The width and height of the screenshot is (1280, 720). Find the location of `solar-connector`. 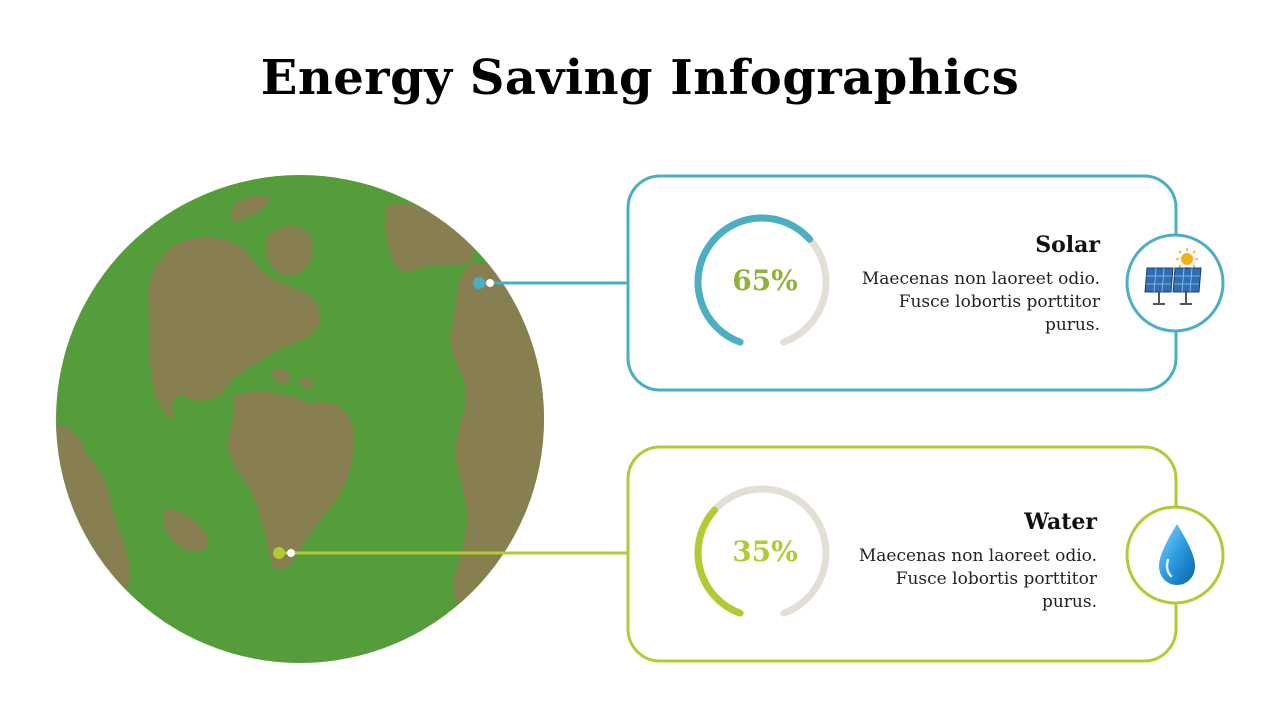

solar-connector is located at coordinates (550, 283).